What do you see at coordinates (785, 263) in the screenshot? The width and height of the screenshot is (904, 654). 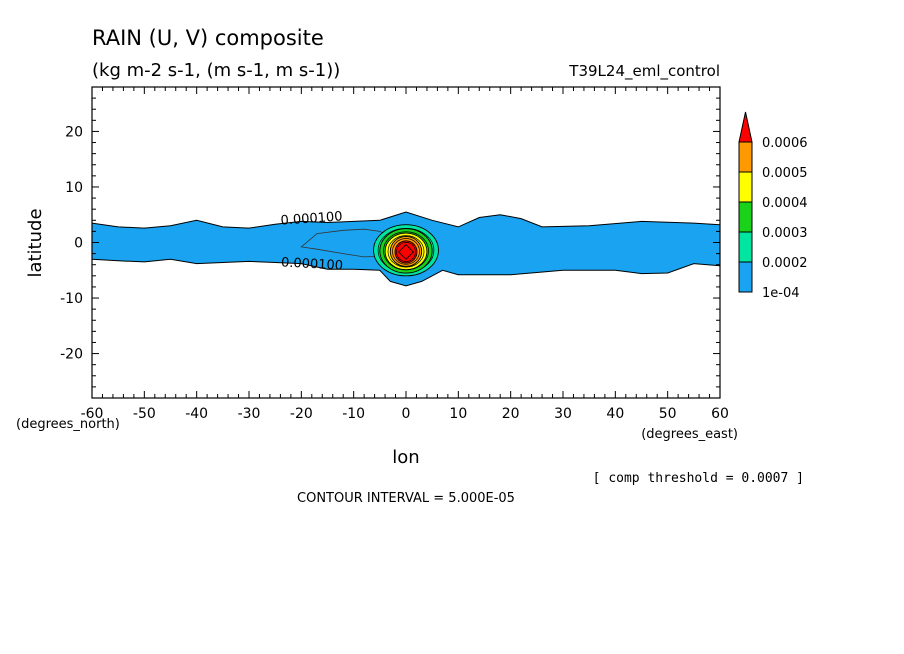 I see `colorbar-label: 0.0002` at bounding box center [785, 263].